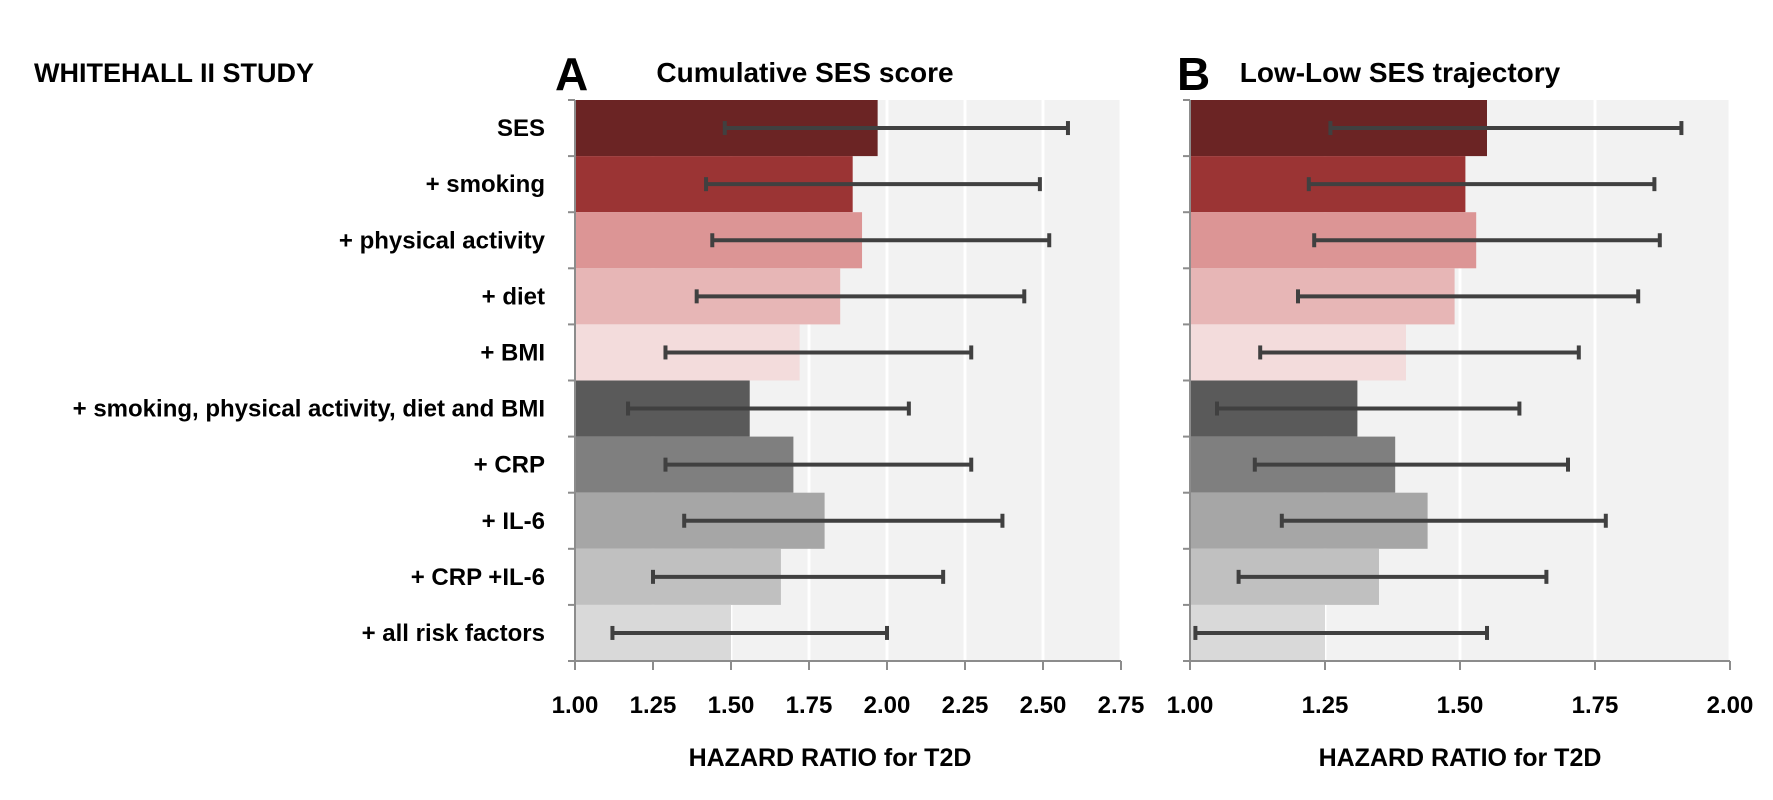 The image size is (1773, 800). What do you see at coordinates (509, 465) in the screenshot?
I see `row-label: + CRP` at bounding box center [509, 465].